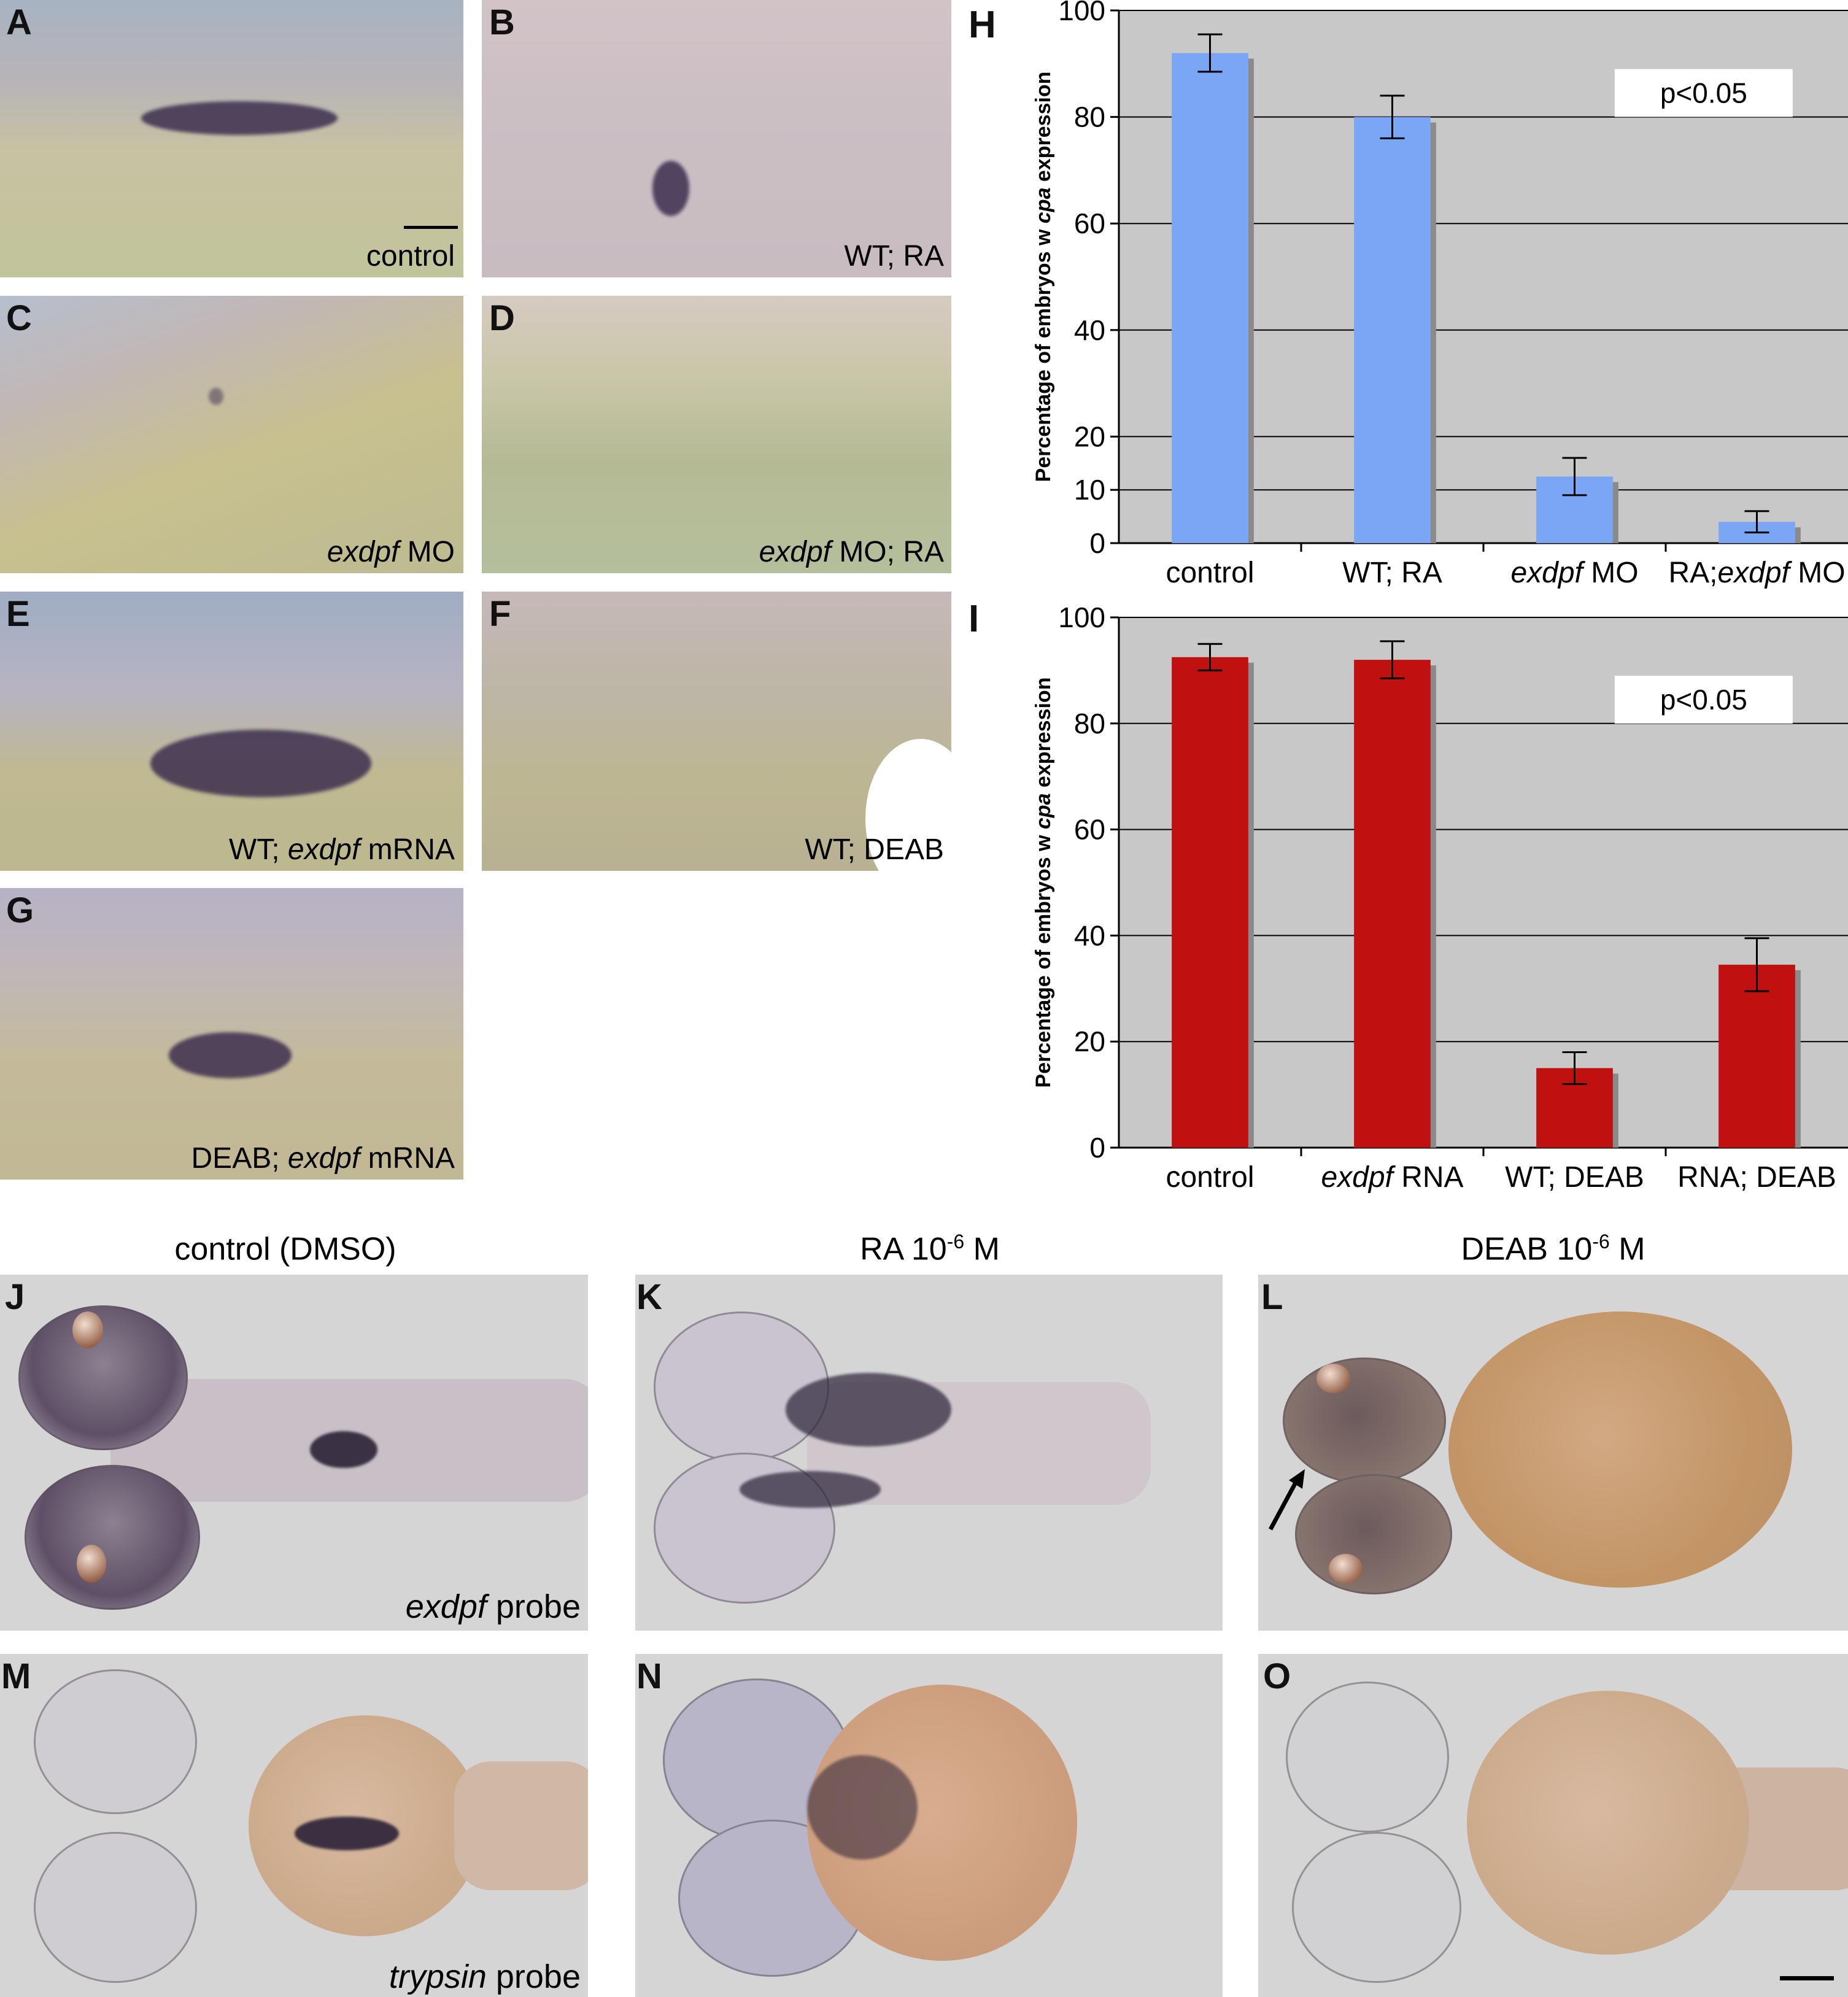  I want to click on caption-g: DEAB; exdpf mRNA, so click(323, 1159).